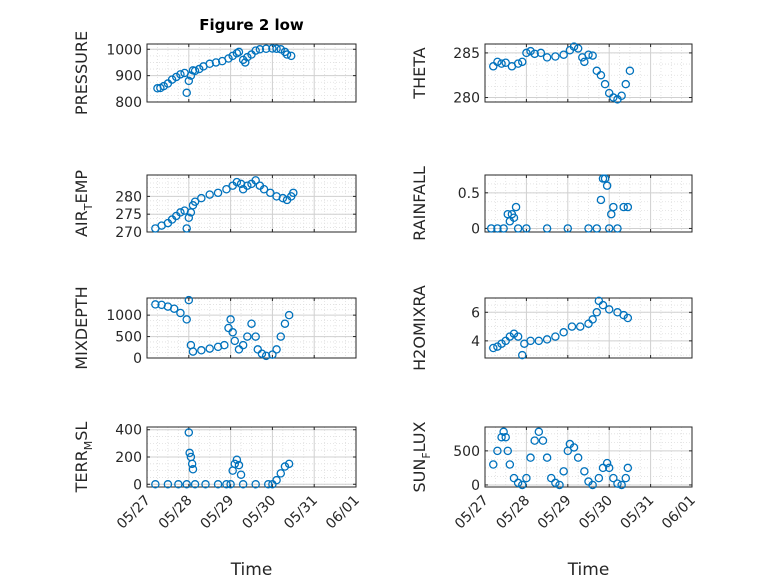 Image resolution: width=778 pixels, height=583 pixels. Describe the element at coordinates (83, 203) in the screenshot. I see `air_temp-y-axis-label: AIRTEMP` at that location.